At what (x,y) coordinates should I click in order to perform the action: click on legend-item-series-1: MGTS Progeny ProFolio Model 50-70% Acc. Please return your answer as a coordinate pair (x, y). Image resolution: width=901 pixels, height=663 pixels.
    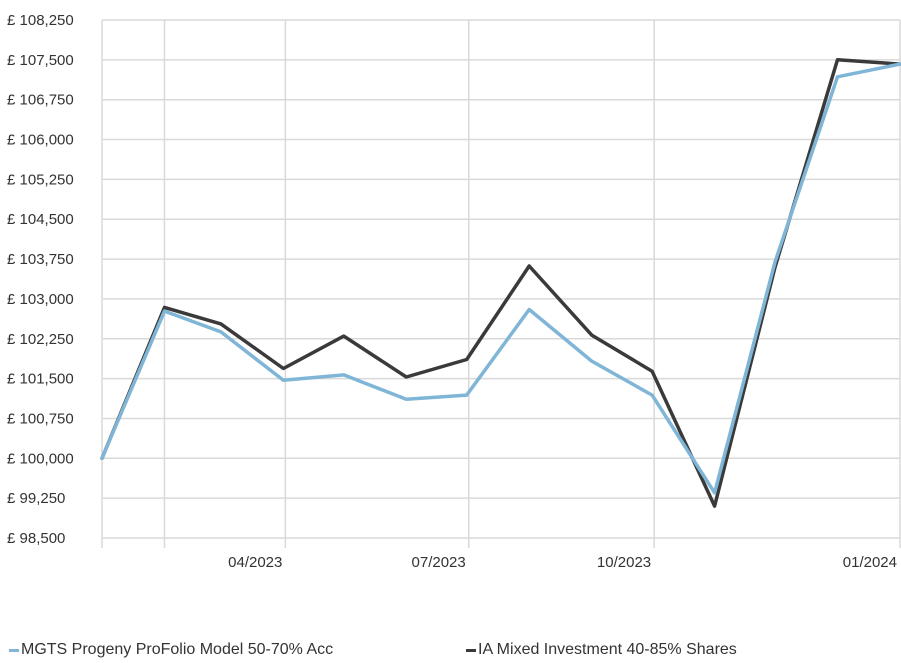
    Looking at the image, I should click on (171, 650).